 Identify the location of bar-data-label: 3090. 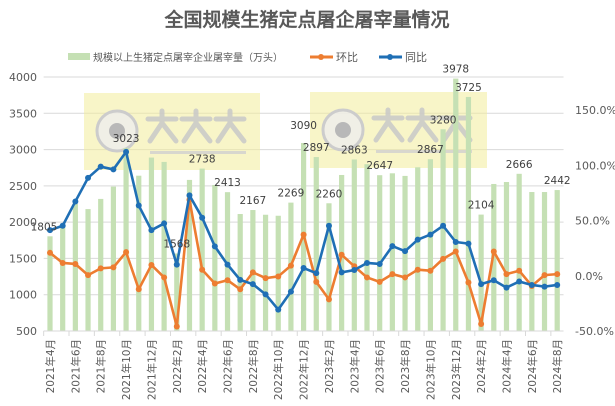
(303, 126).